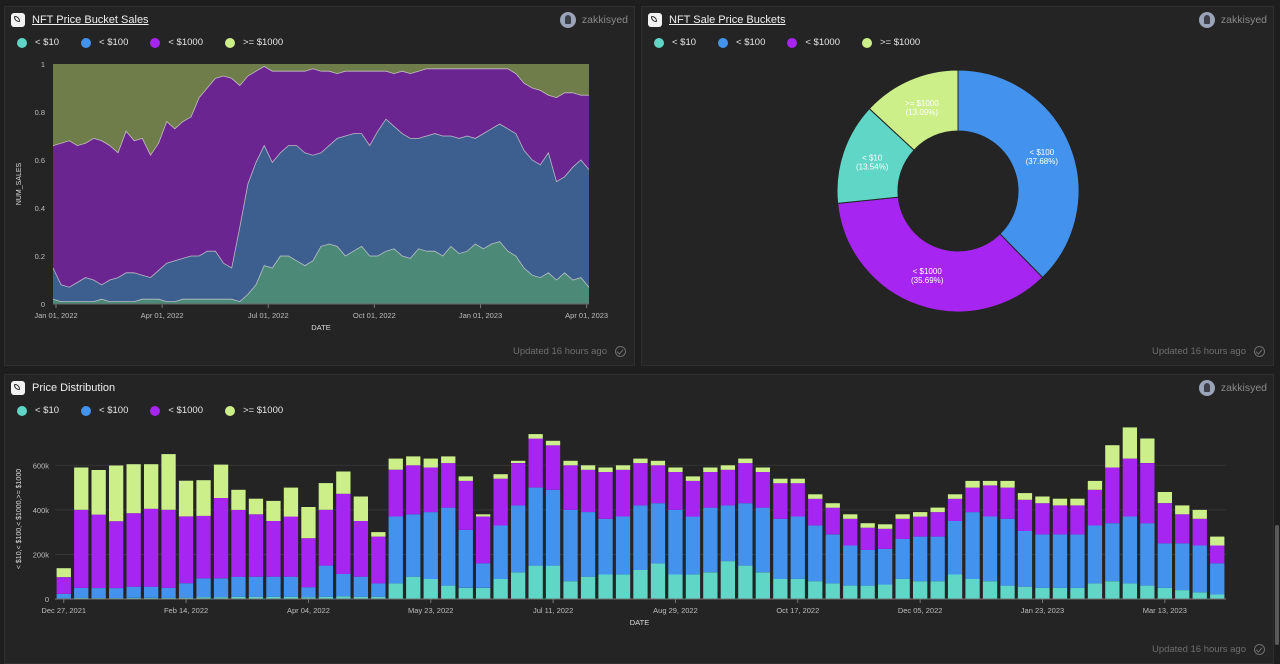 The image size is (1280, 664). Describe the element at coordinates (74, 388) in the screenshot. I see `panel-title: Price Distribution` at that location.